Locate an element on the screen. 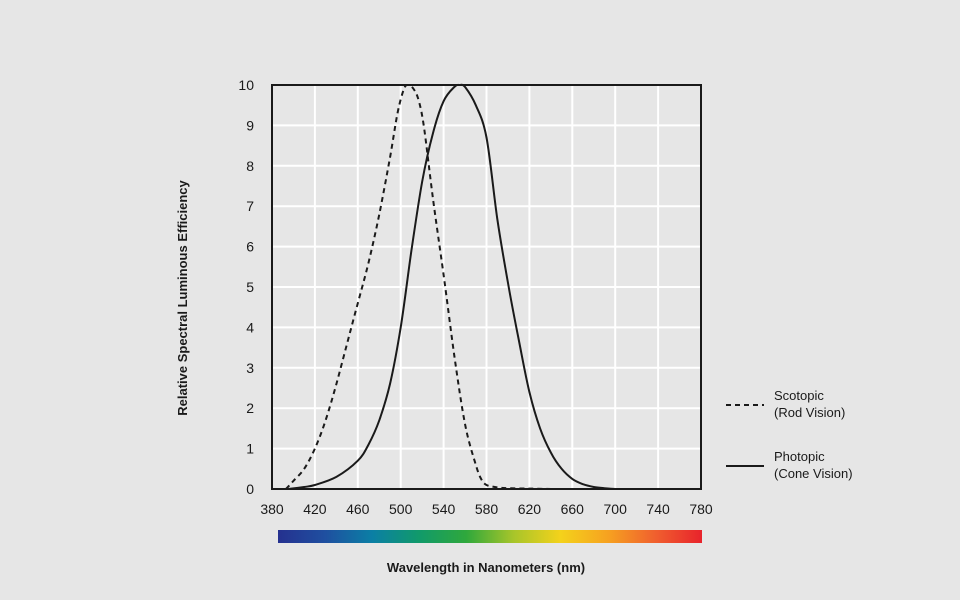 This screenshot has width=960, height=600. y-tick-label: 10 is located at coordinates (246, 85).